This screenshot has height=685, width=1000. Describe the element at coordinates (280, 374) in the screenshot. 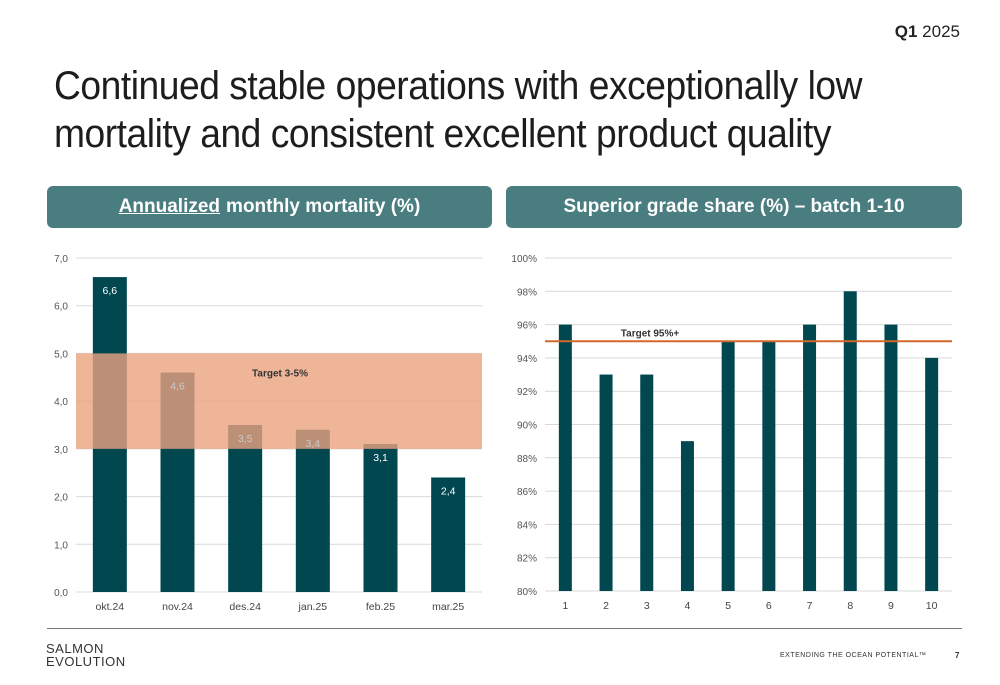

I see `target-label: Target 3-5%` at that location.